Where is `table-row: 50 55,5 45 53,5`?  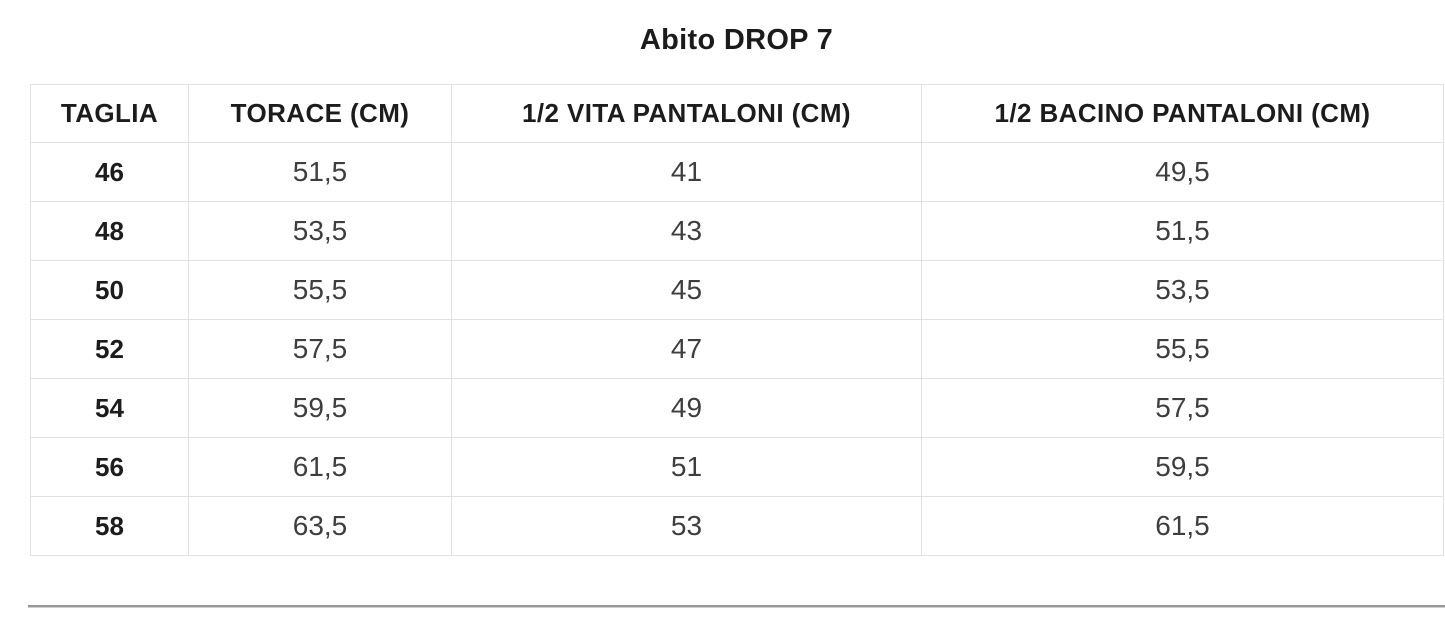
table-row: 50 55,5 45 53,5 is located at coordinates (737, 290).